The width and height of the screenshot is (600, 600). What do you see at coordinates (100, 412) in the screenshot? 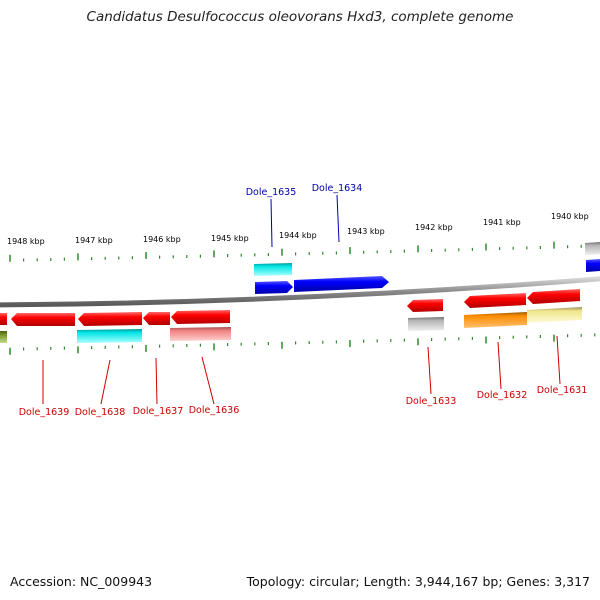
I see `gene-label-dole-1638: Dole_1638` at bounding box center [100, 412].